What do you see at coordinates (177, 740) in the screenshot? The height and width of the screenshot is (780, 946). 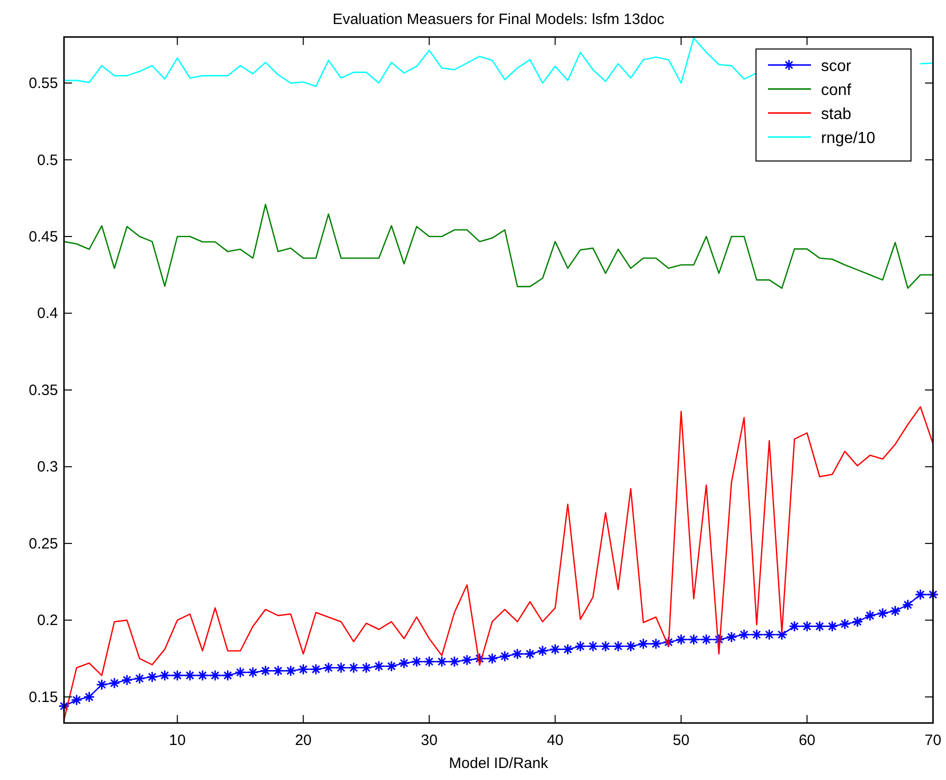 I see `x-tick-label: 10` at bounding box center [177, 740].